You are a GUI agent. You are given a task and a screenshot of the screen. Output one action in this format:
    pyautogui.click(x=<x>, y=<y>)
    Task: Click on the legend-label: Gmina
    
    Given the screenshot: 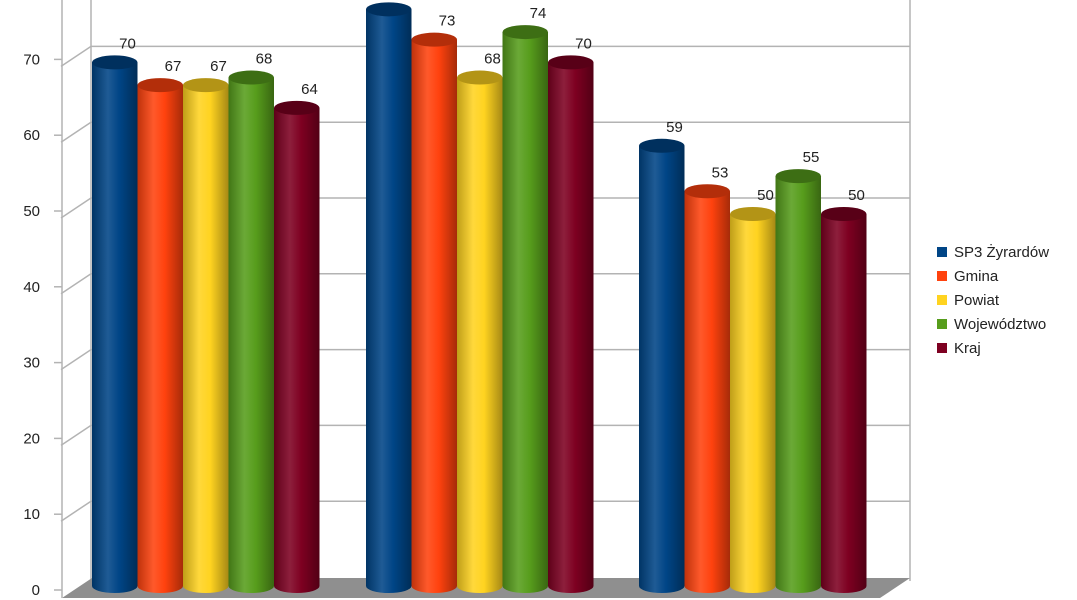 What is the action you would take?
    pyautogui.click(x=976, y=276)
    